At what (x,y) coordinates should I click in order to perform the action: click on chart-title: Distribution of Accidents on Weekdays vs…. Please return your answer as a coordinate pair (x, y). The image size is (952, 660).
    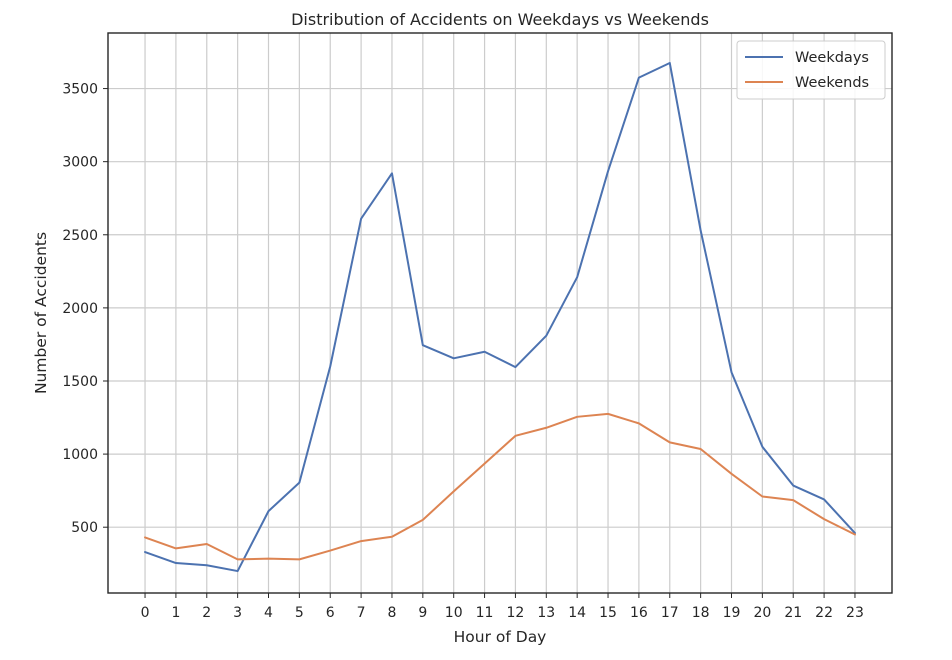
    Looking at the image, I should click on (500, 19).